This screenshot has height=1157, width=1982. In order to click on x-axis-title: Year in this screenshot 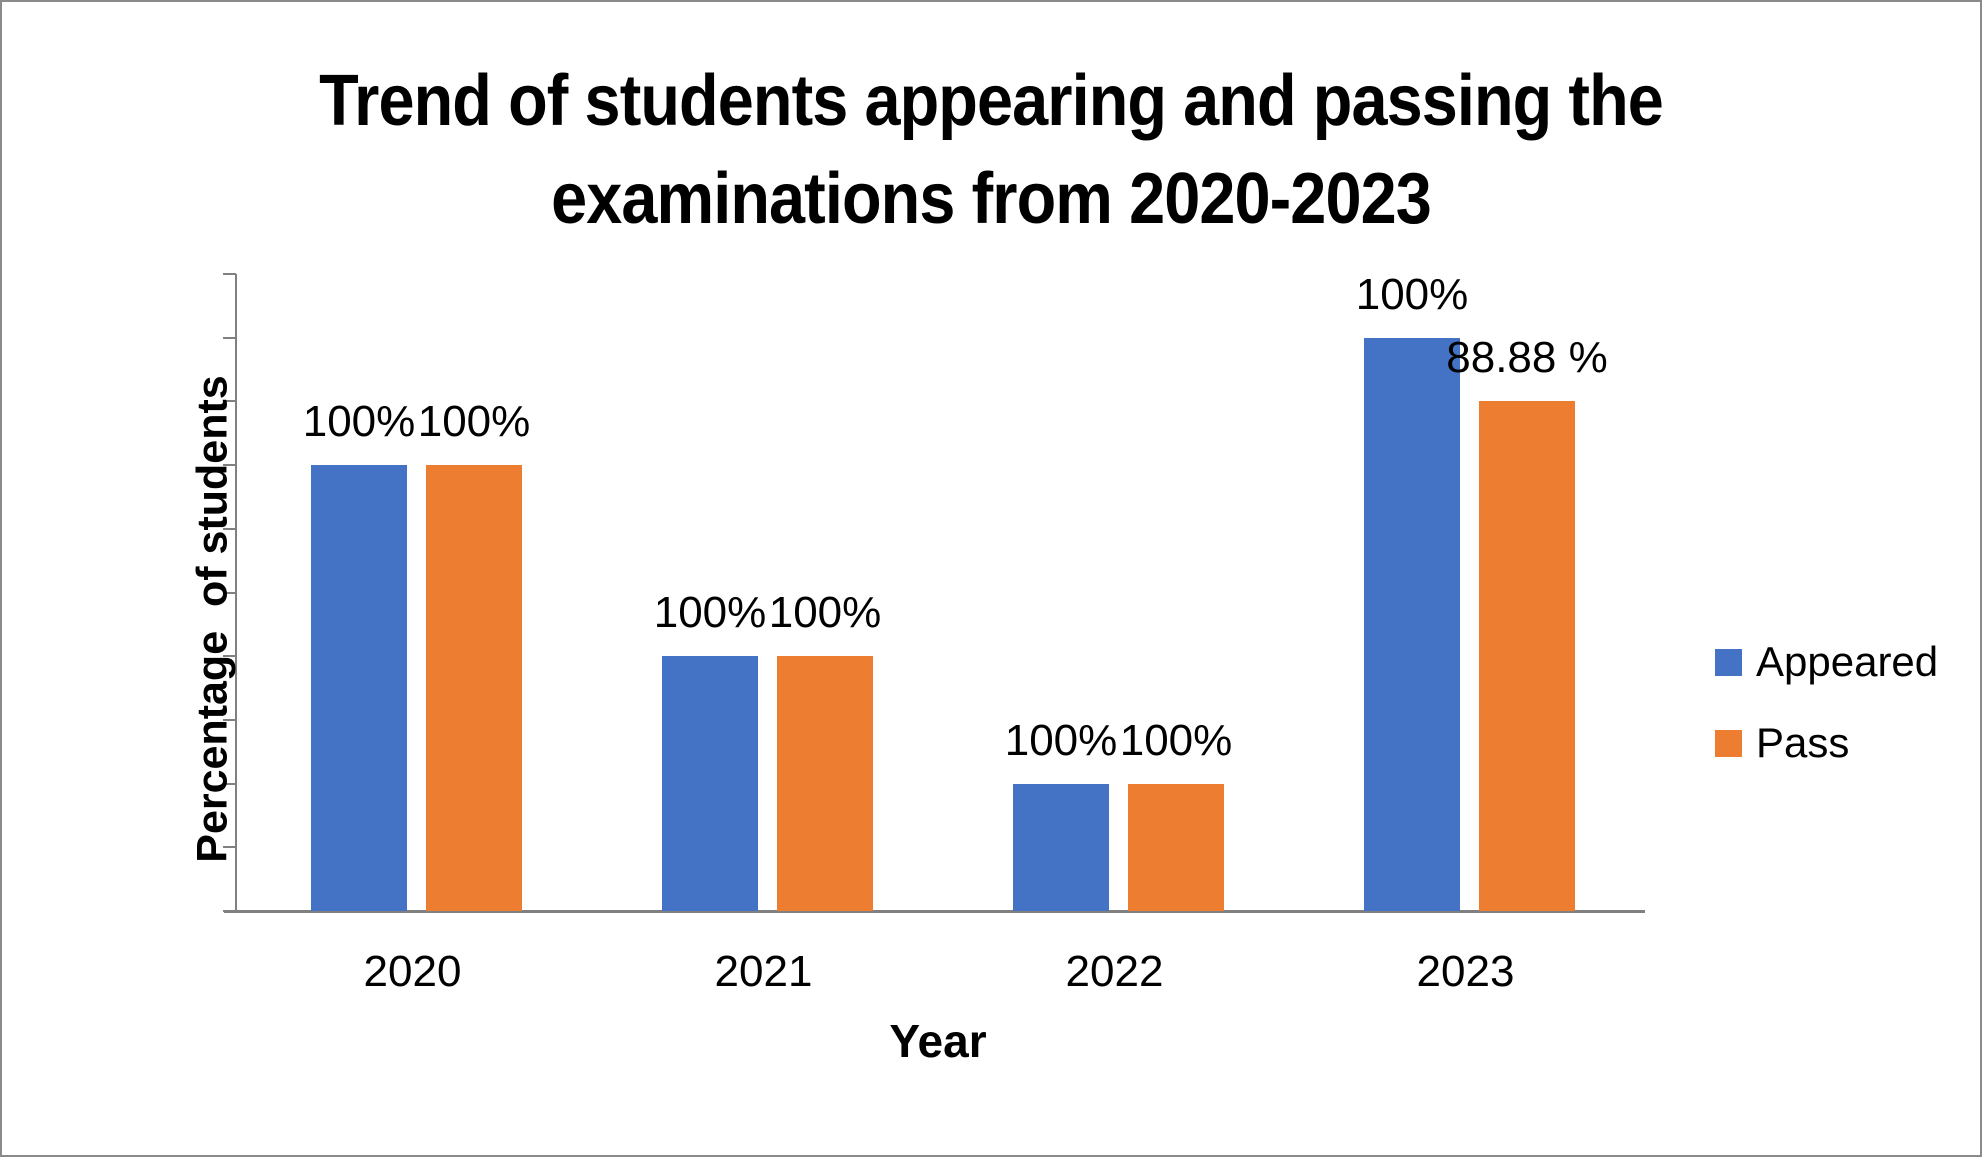, I will do `click(938, 1041)`.